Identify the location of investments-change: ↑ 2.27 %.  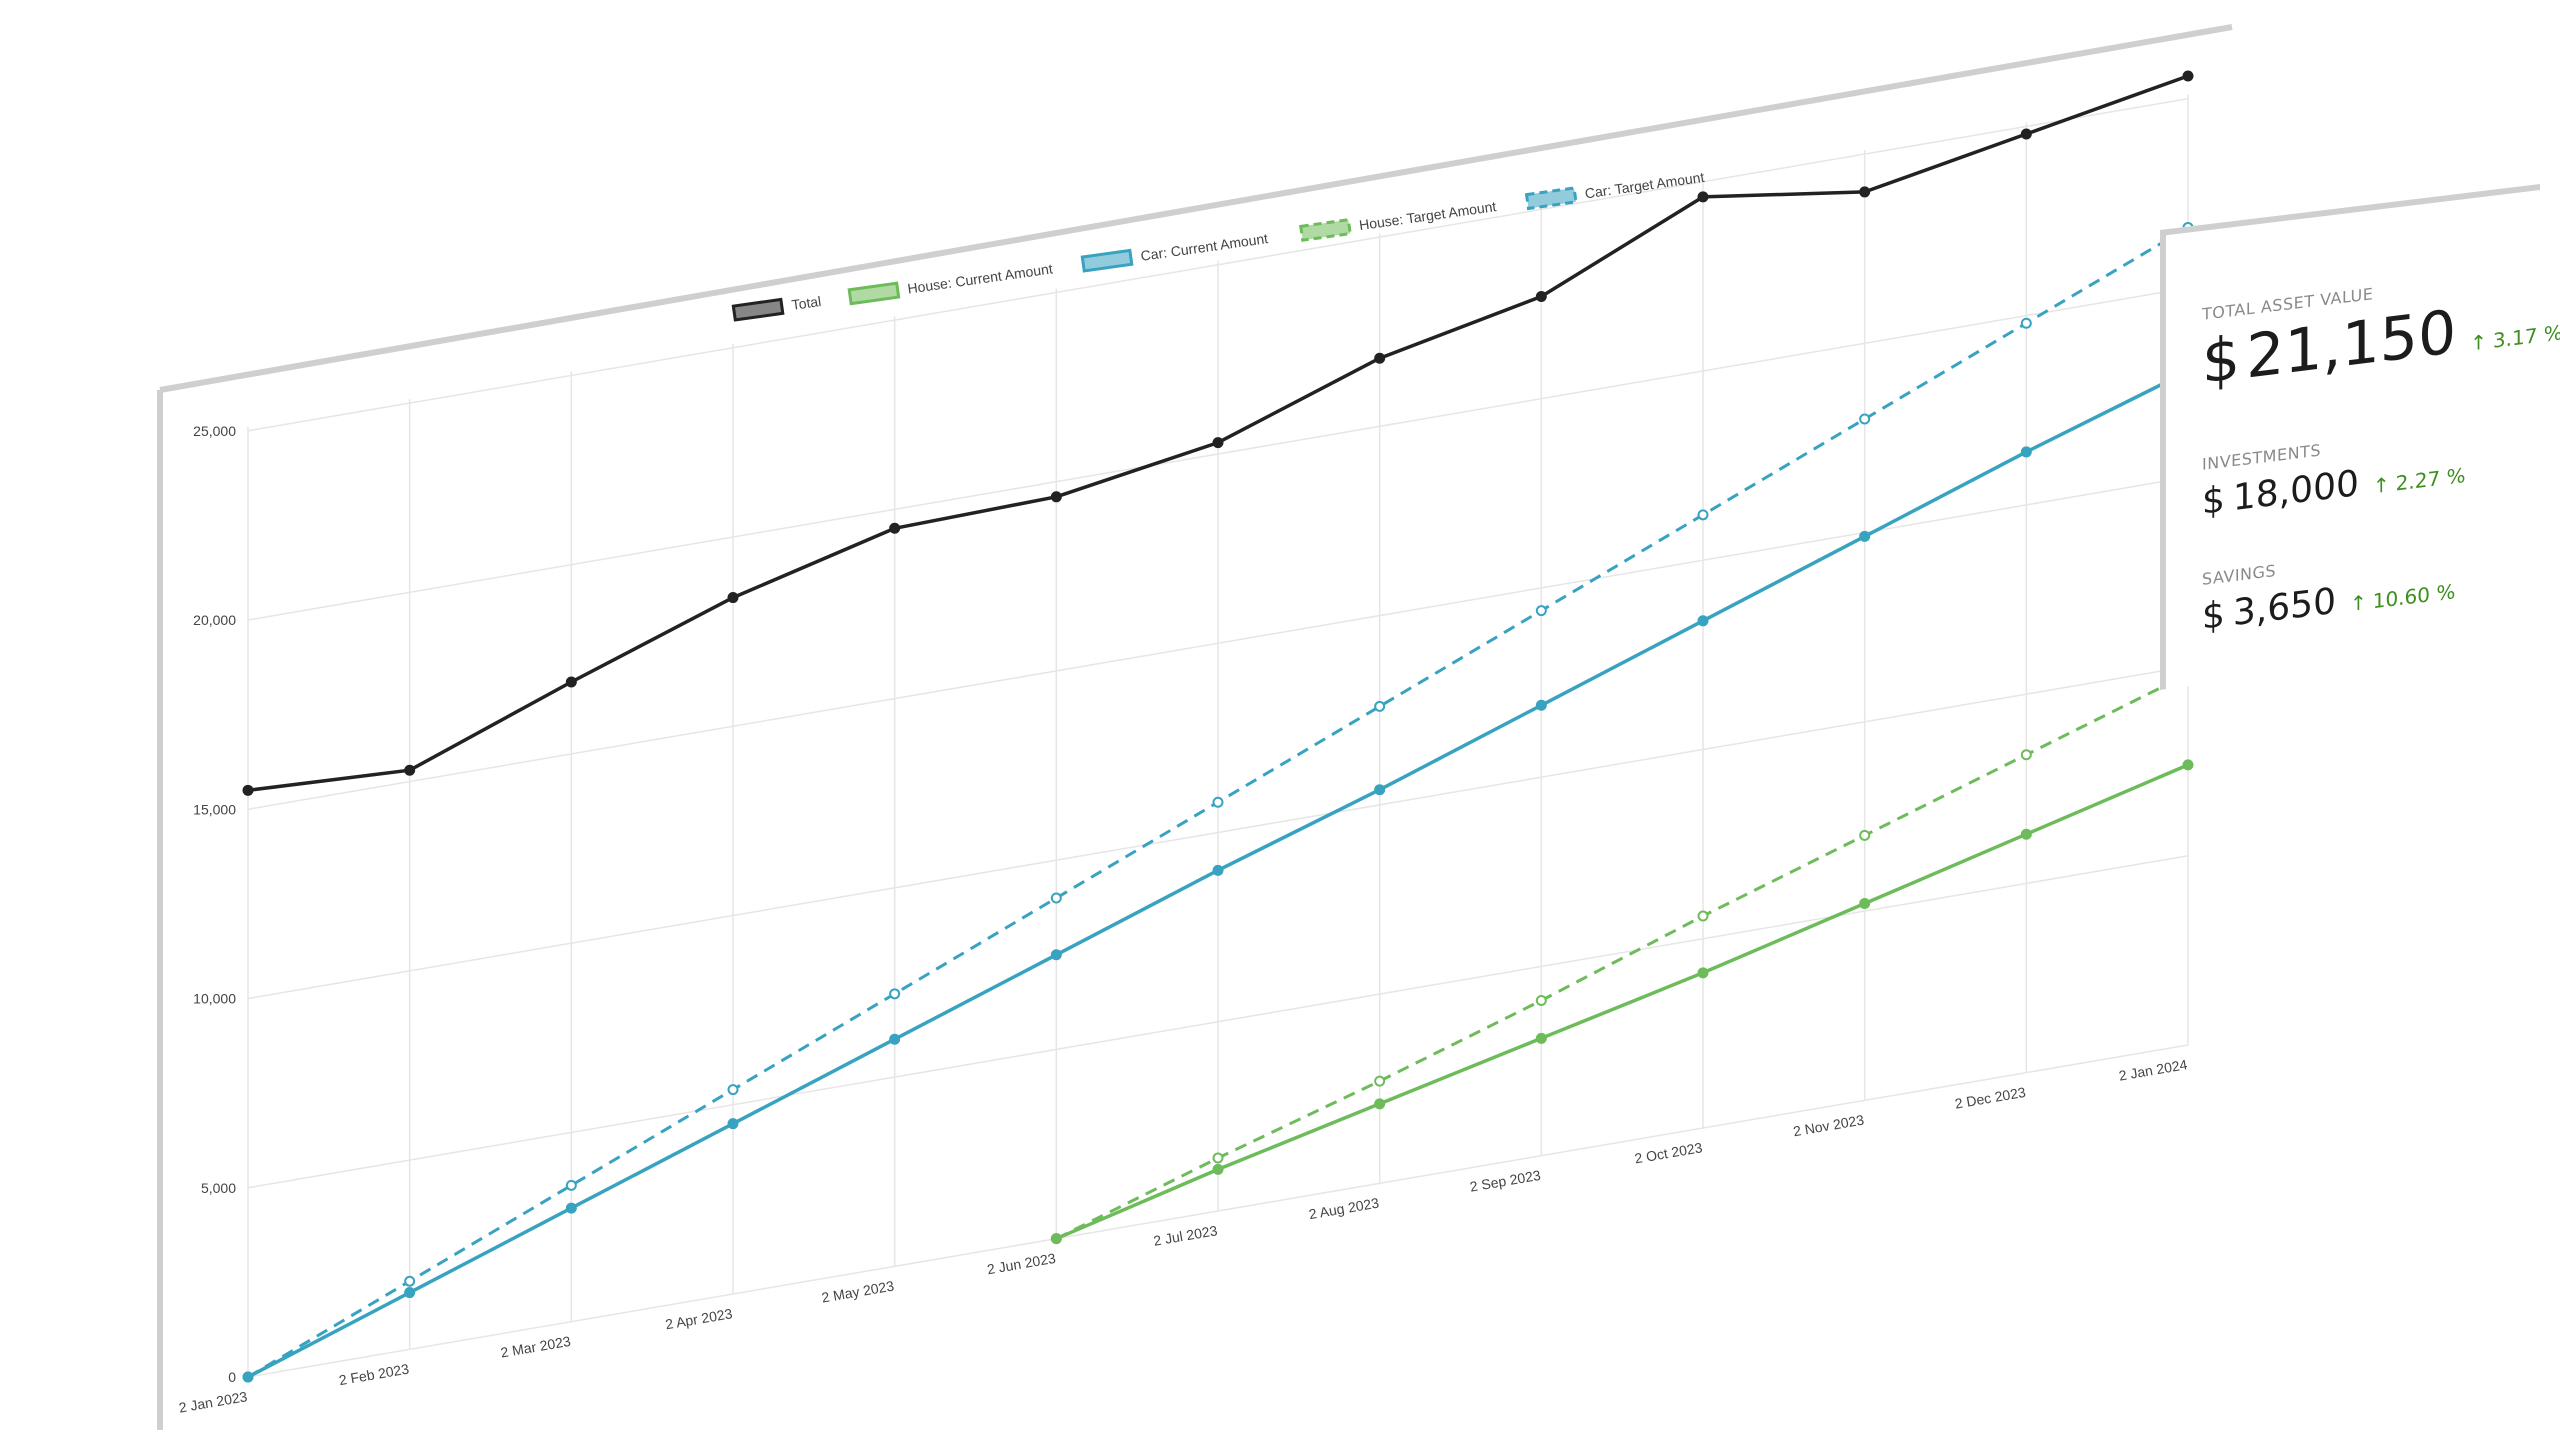
(2419, 480).